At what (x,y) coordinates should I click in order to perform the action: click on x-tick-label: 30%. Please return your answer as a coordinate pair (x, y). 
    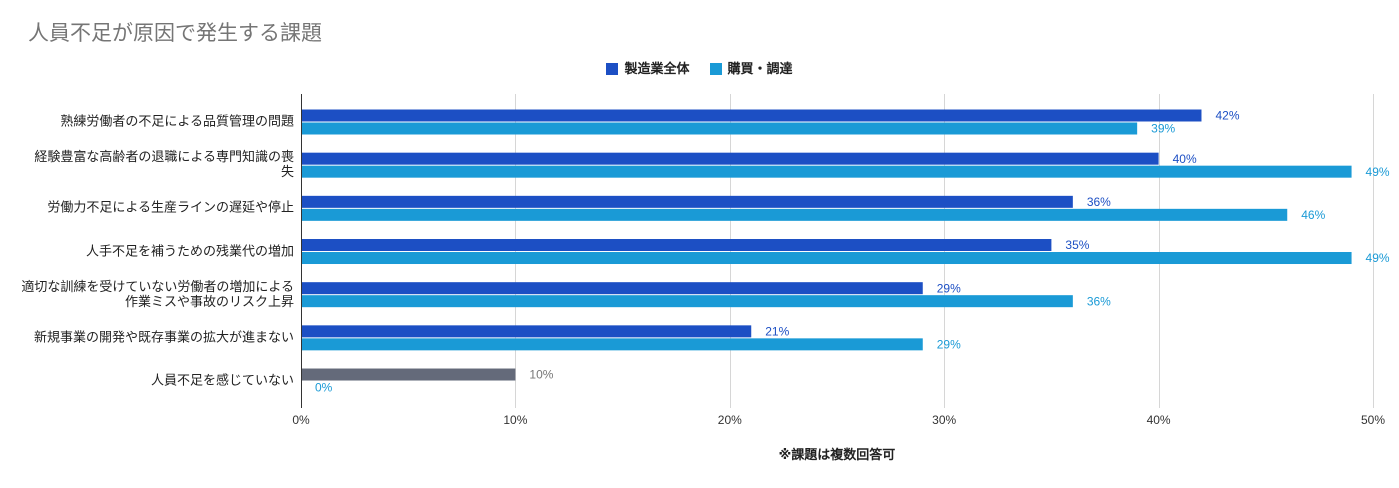
    Looking at the image, I should click on (944, 420).